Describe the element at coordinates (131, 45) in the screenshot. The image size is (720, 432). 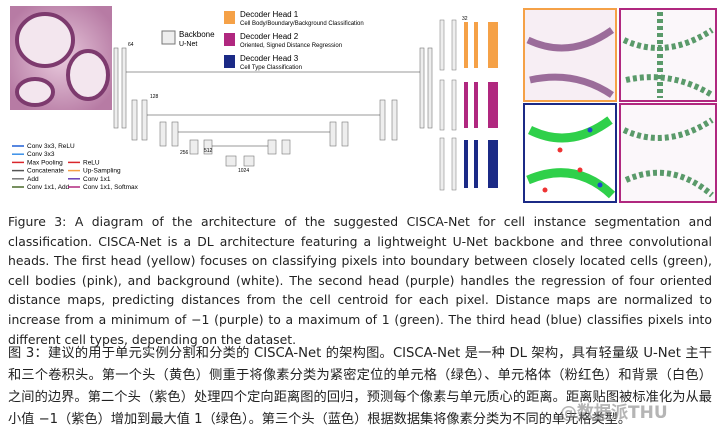
I see `channel-label: 64` at that location.